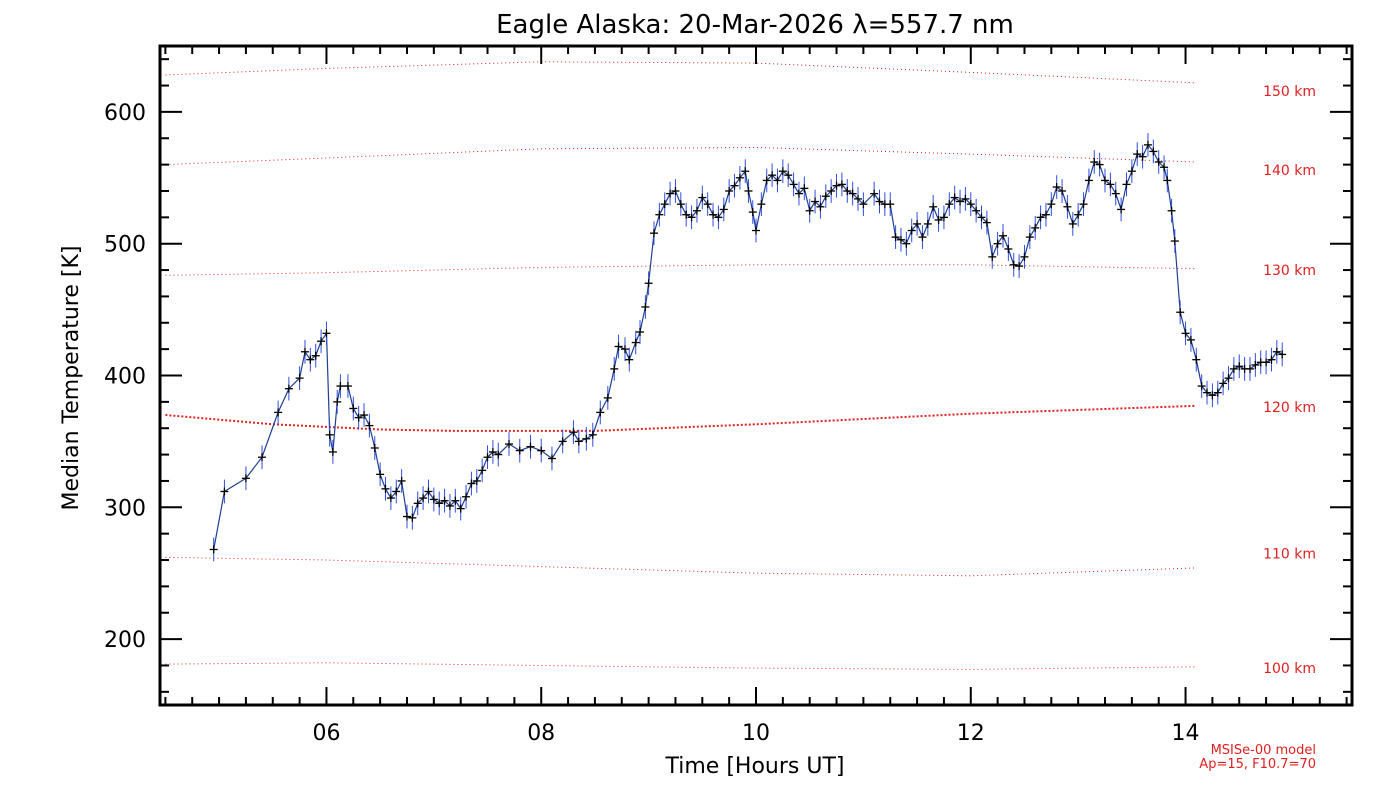  I want to click on y-tick-label: 600, so click(125, 113).